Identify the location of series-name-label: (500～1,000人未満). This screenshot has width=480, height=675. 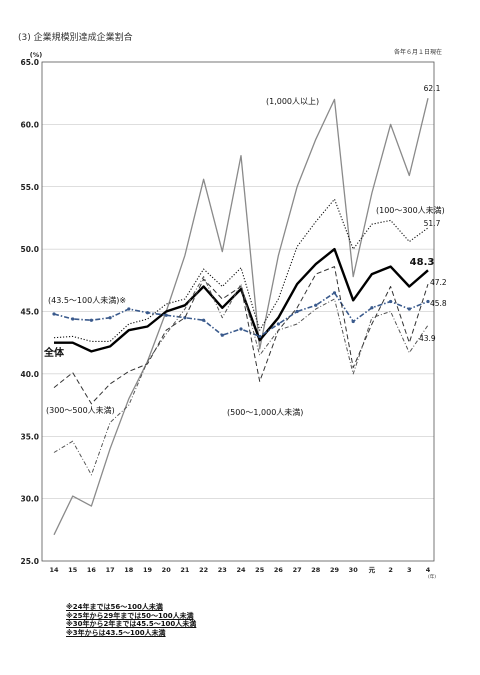
(265, 412).